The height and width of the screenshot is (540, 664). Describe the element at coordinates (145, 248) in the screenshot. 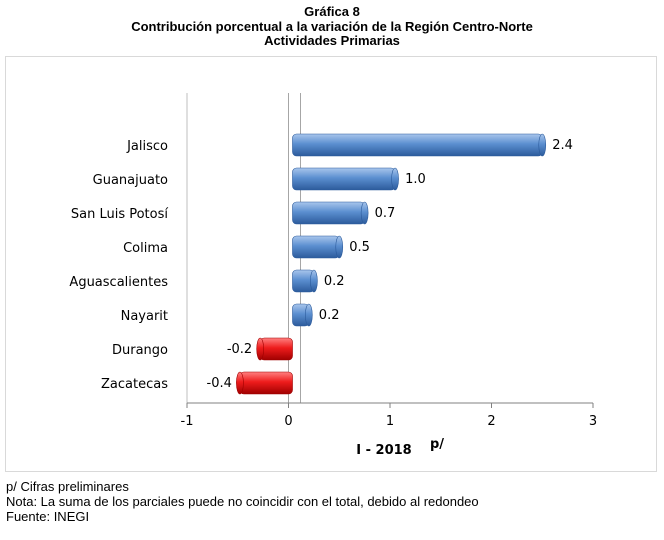

I see `category-label: Colima` at that location.